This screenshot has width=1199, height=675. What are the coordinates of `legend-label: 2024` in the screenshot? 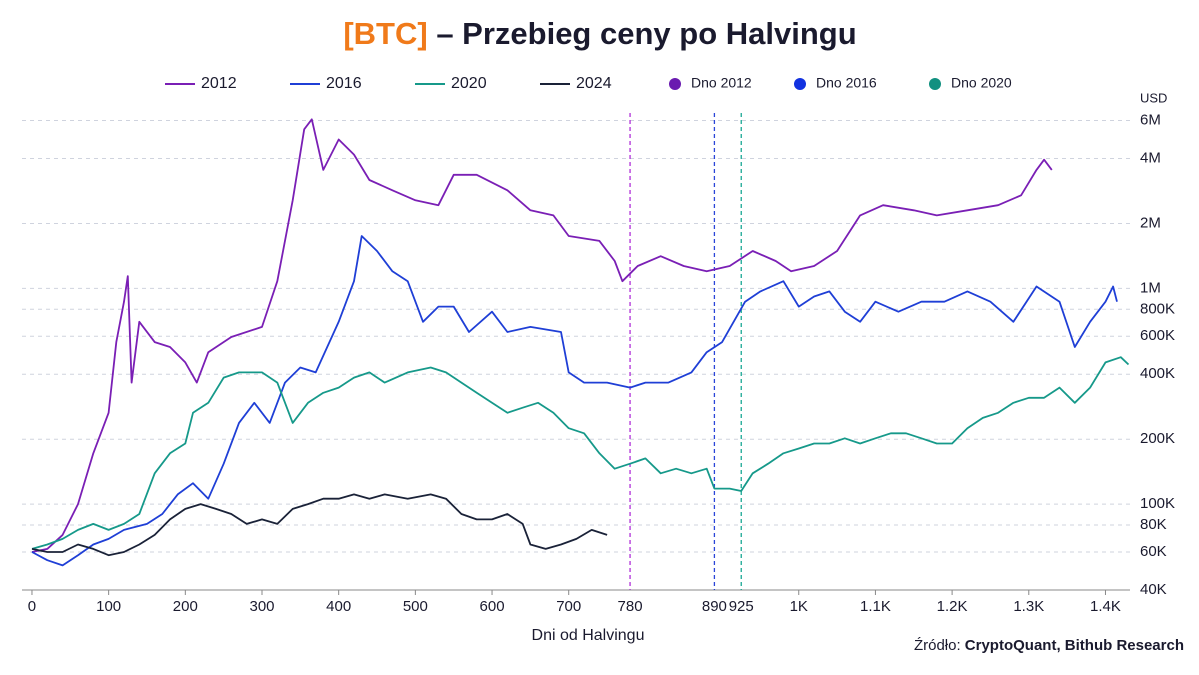 It's located at (594, 83).